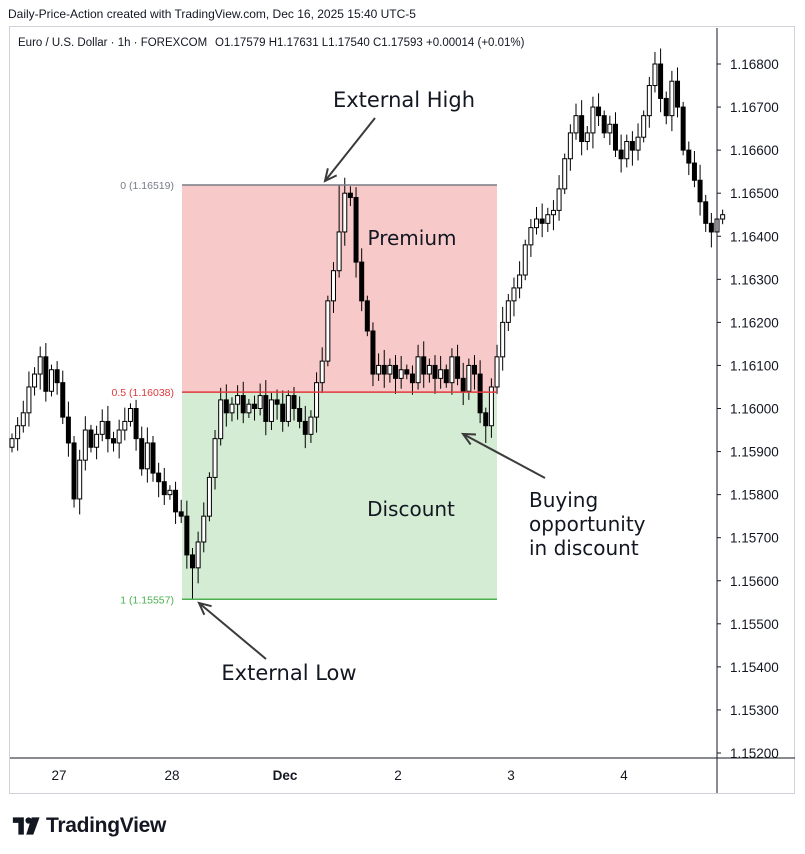 This screenshot has height=854, width=805. I want to click on price-tick-label: 1.16100, so click(754, 365).